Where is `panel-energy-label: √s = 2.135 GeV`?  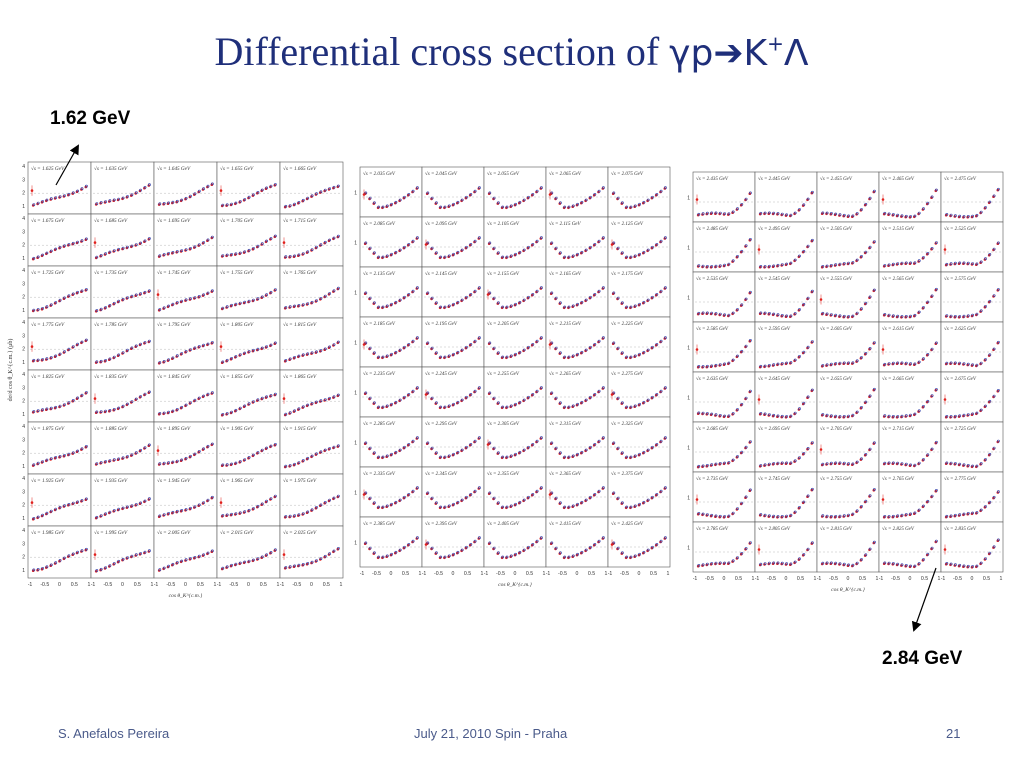
panel-energy-label: √s = 2.135 GeV is located at coordinates (379, 274).